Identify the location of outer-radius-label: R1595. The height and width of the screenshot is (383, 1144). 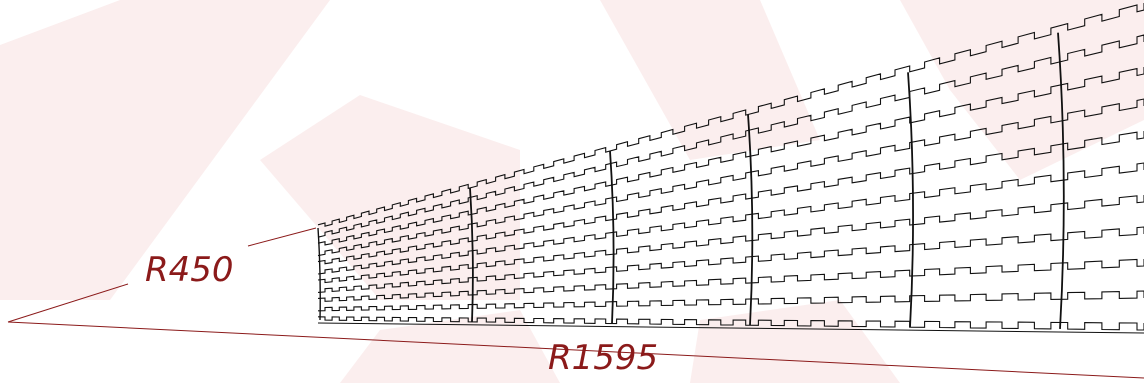
(603, 358).